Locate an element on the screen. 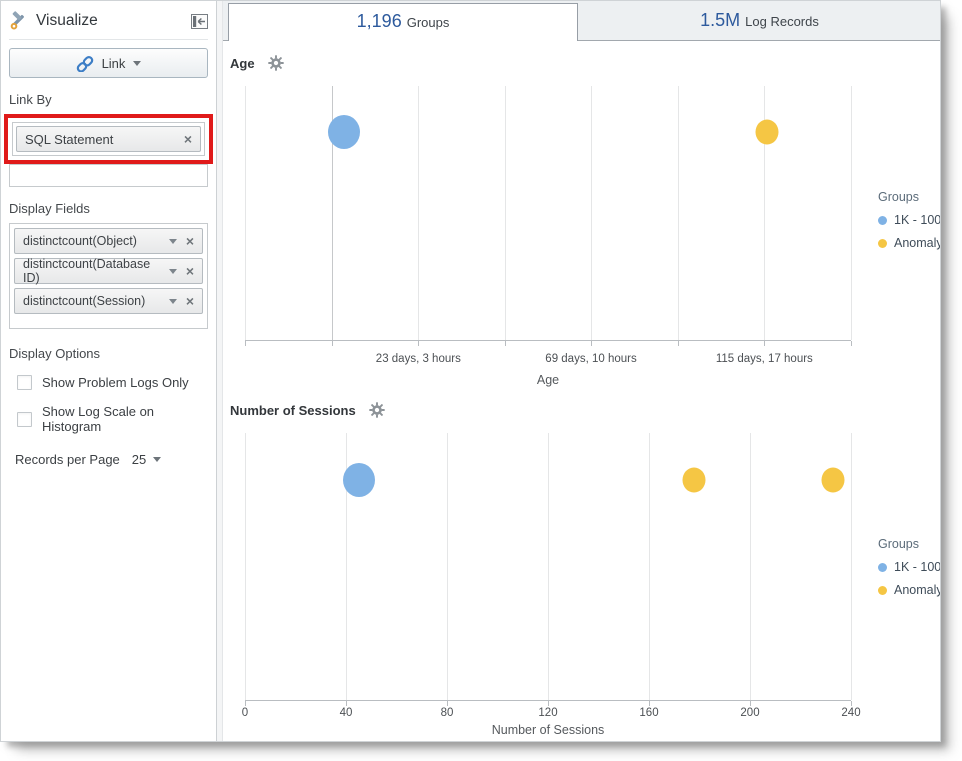 The height and width of the screenshot is (761, 962). tab-log-records: 1.5M Log Records is located at coordinates (759, 21).